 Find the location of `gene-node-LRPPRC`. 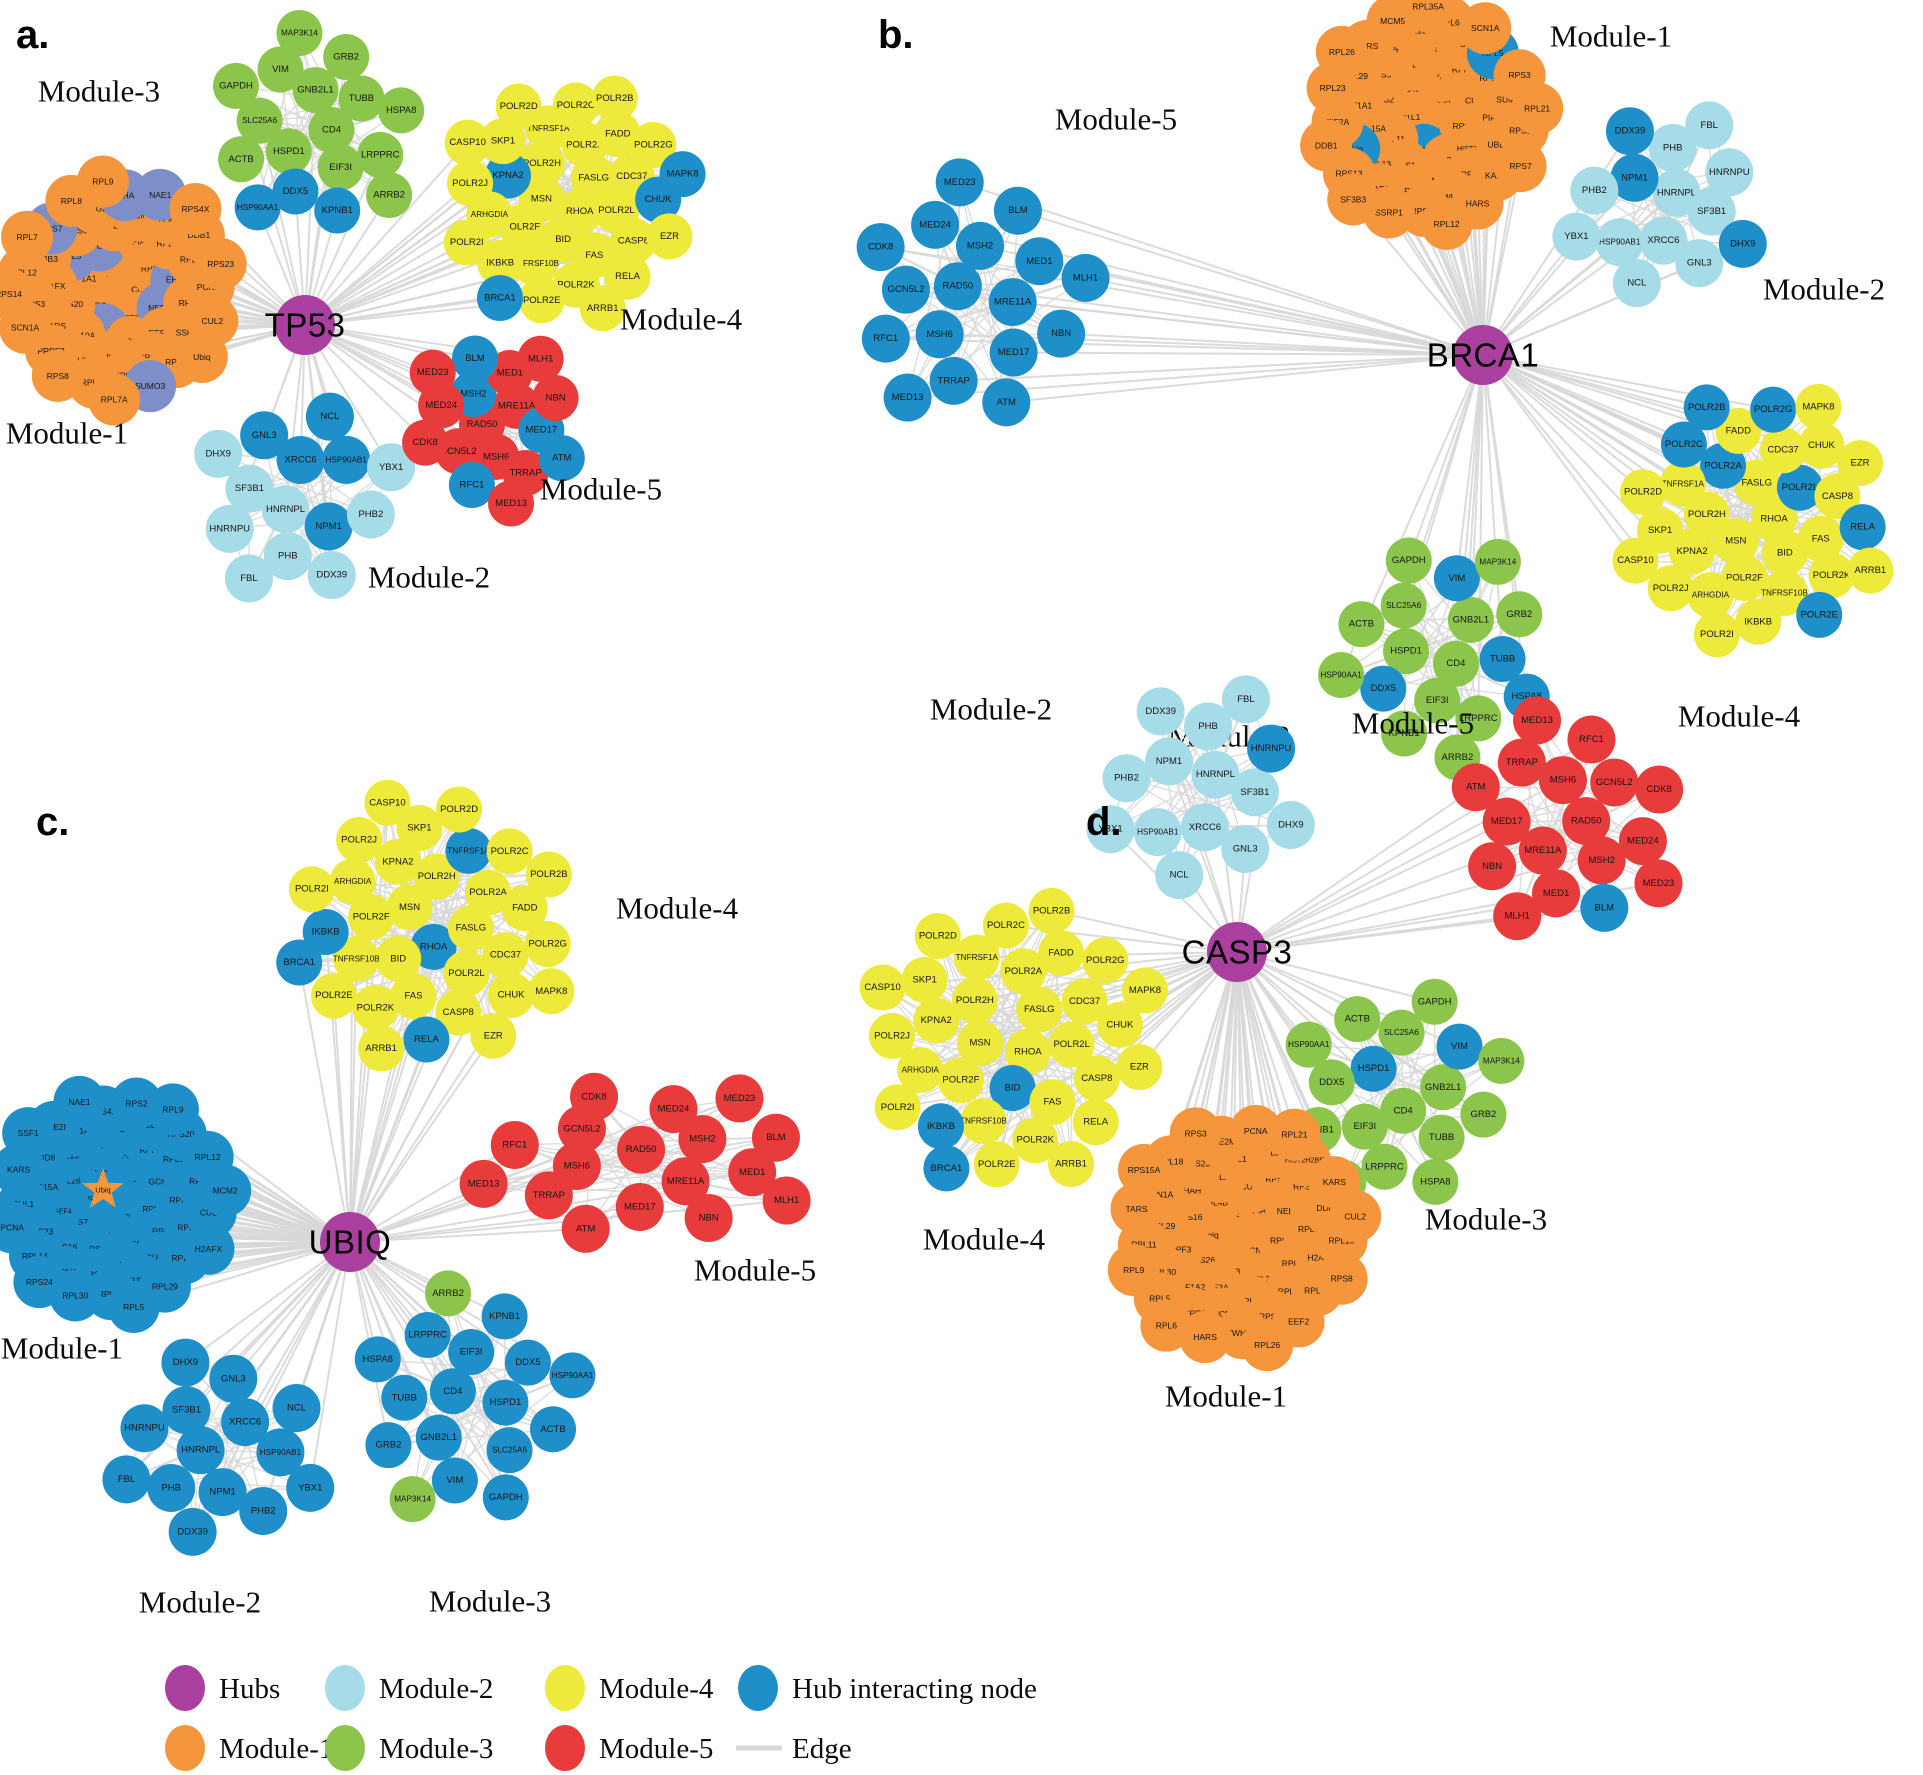

gene-node-LRPPRC is located at coordinates (1478, 718).